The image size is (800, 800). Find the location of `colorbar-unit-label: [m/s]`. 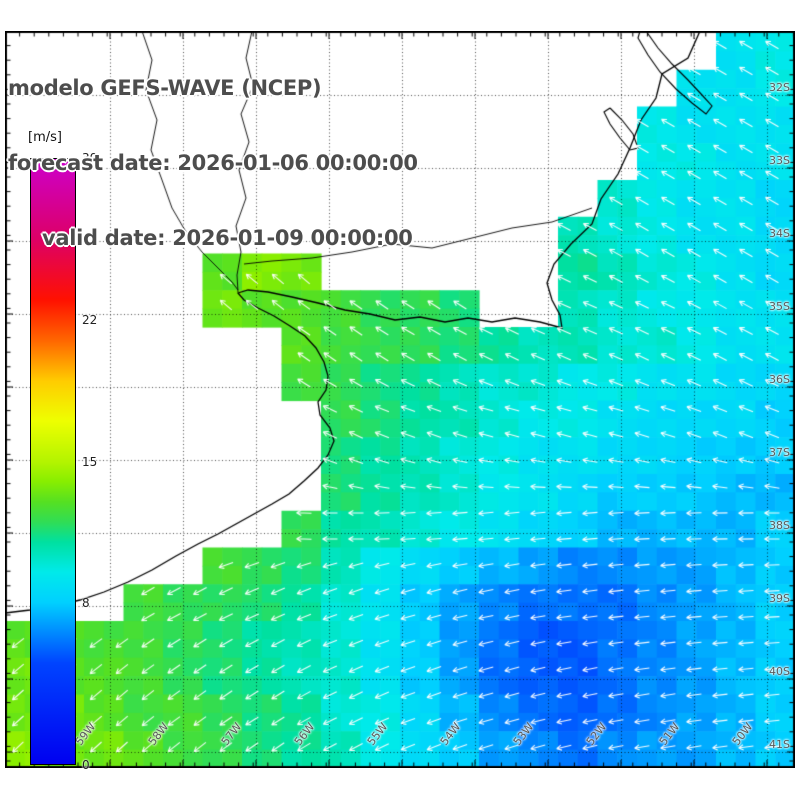

colorbar-unit-label: [m/s] is located at coordinates (45, 137).